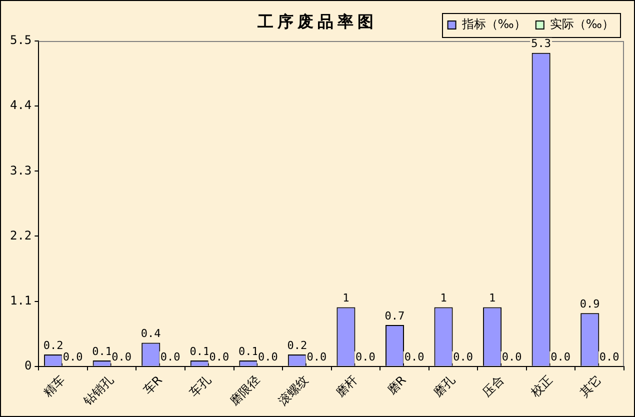 This screenshot has height=417, width=635. What do you see at coordinates (493, 386) in the screenshot?
I see `x-tick-label: 压合` at bounding box center [493, 386].